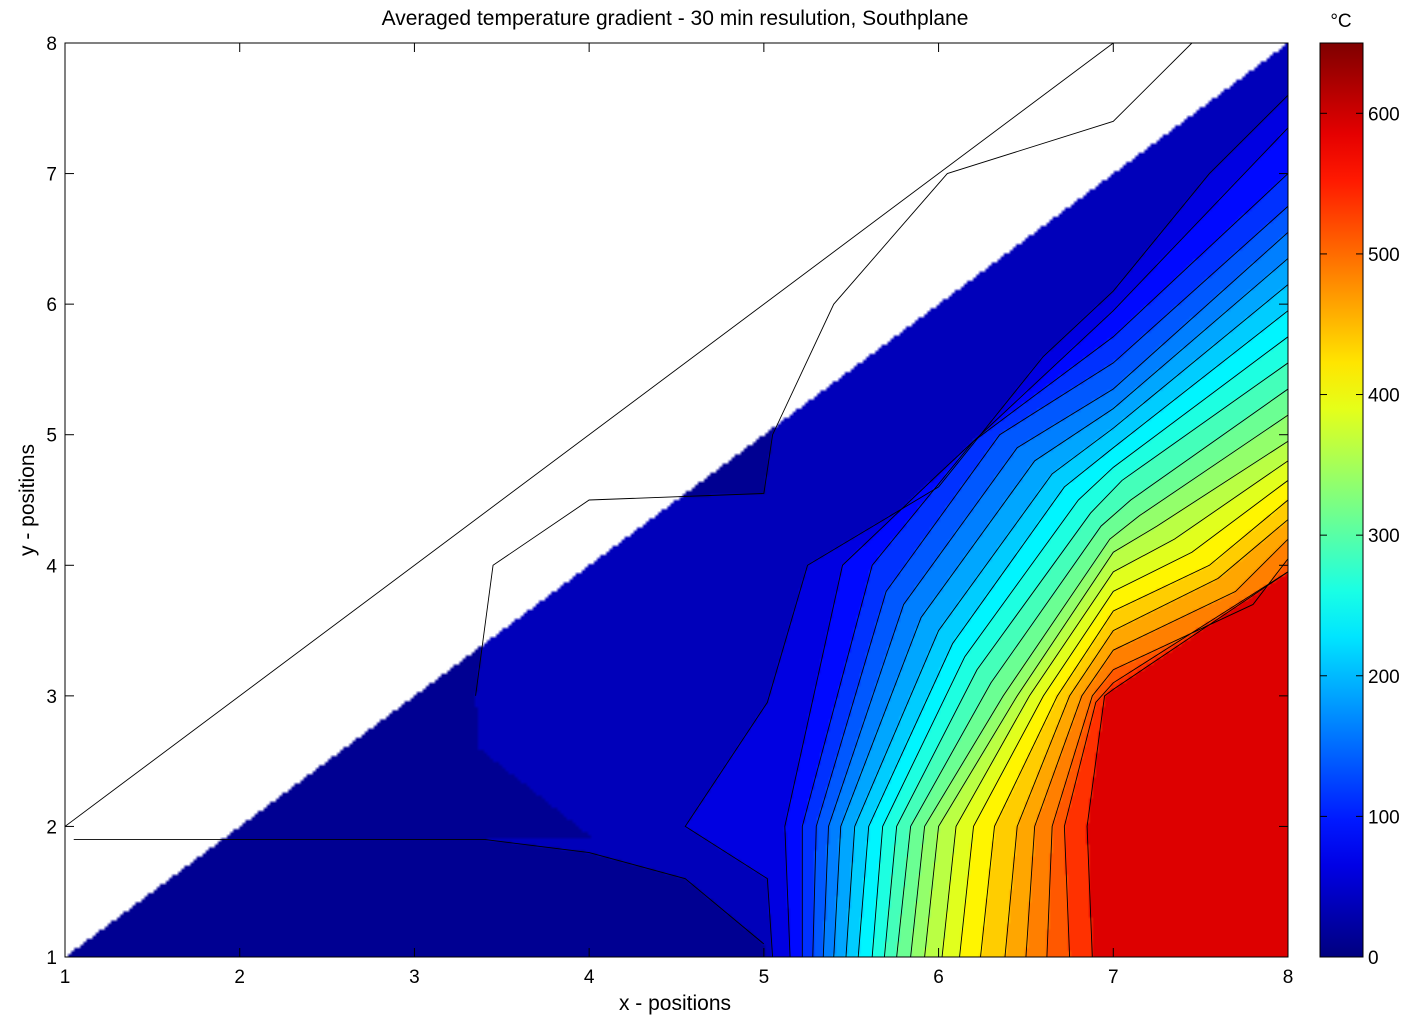 This screenshot has width=1412, height=1020. What do you see at coordinates (1384, 255) in the screenshot?
I see `colorbar-tick-label: 500` at bounding box center [1384, 255].